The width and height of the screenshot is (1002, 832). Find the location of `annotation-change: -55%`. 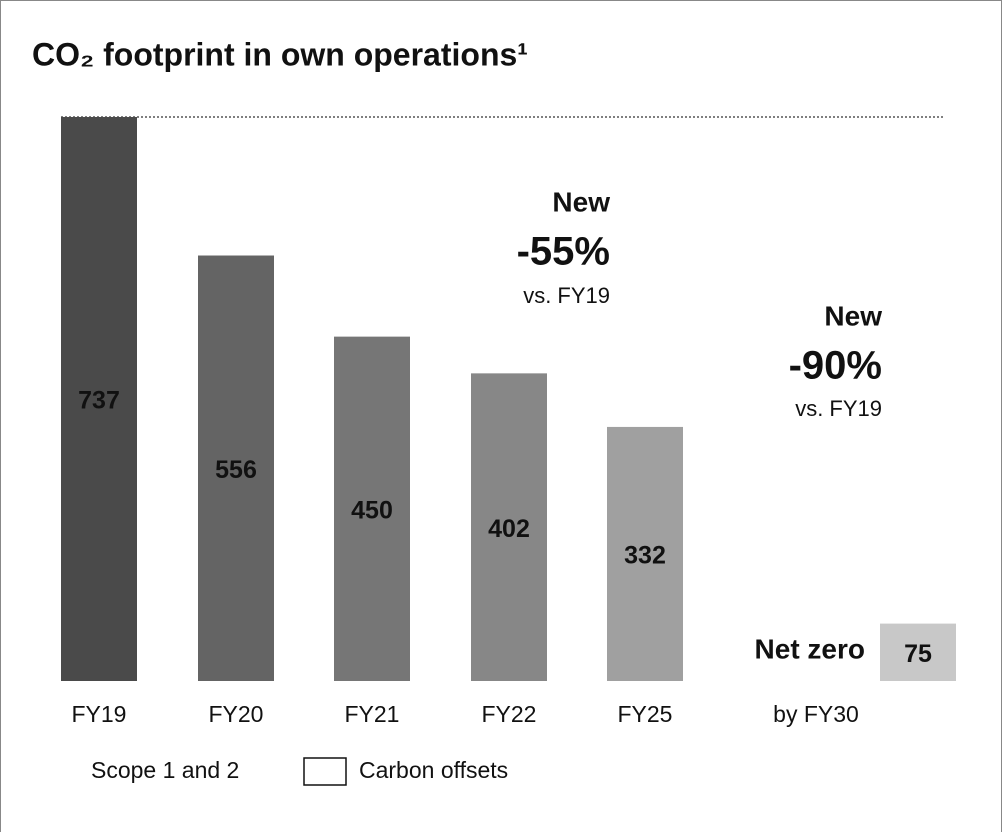

annotation-change: -55% is located at coordinates (563, 252).